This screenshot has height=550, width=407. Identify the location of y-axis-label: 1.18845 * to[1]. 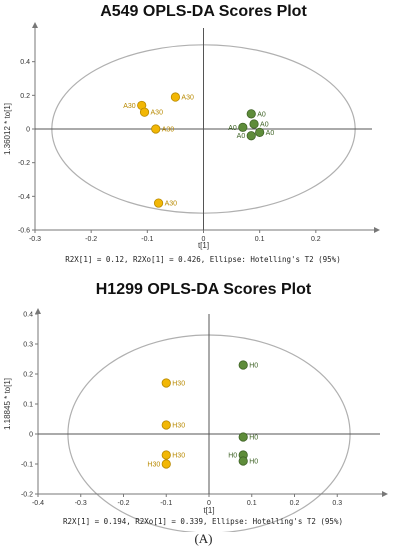
(7, 404).